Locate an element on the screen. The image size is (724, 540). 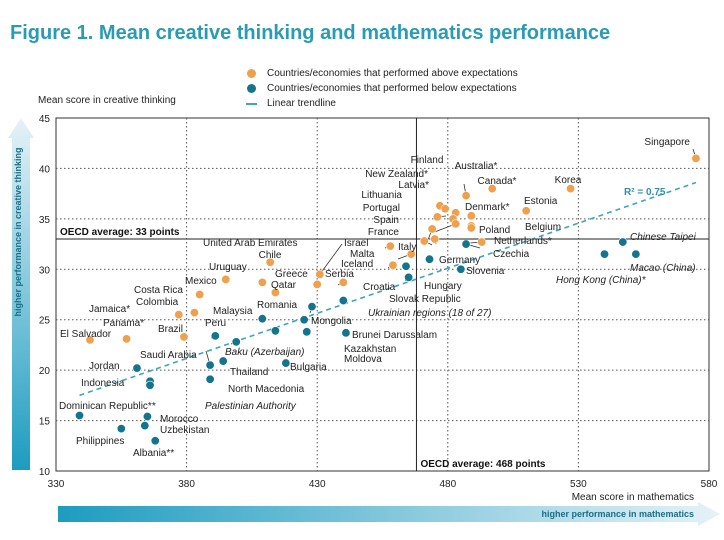
y-tick-label: 45 is located at coordinates (45, 119).